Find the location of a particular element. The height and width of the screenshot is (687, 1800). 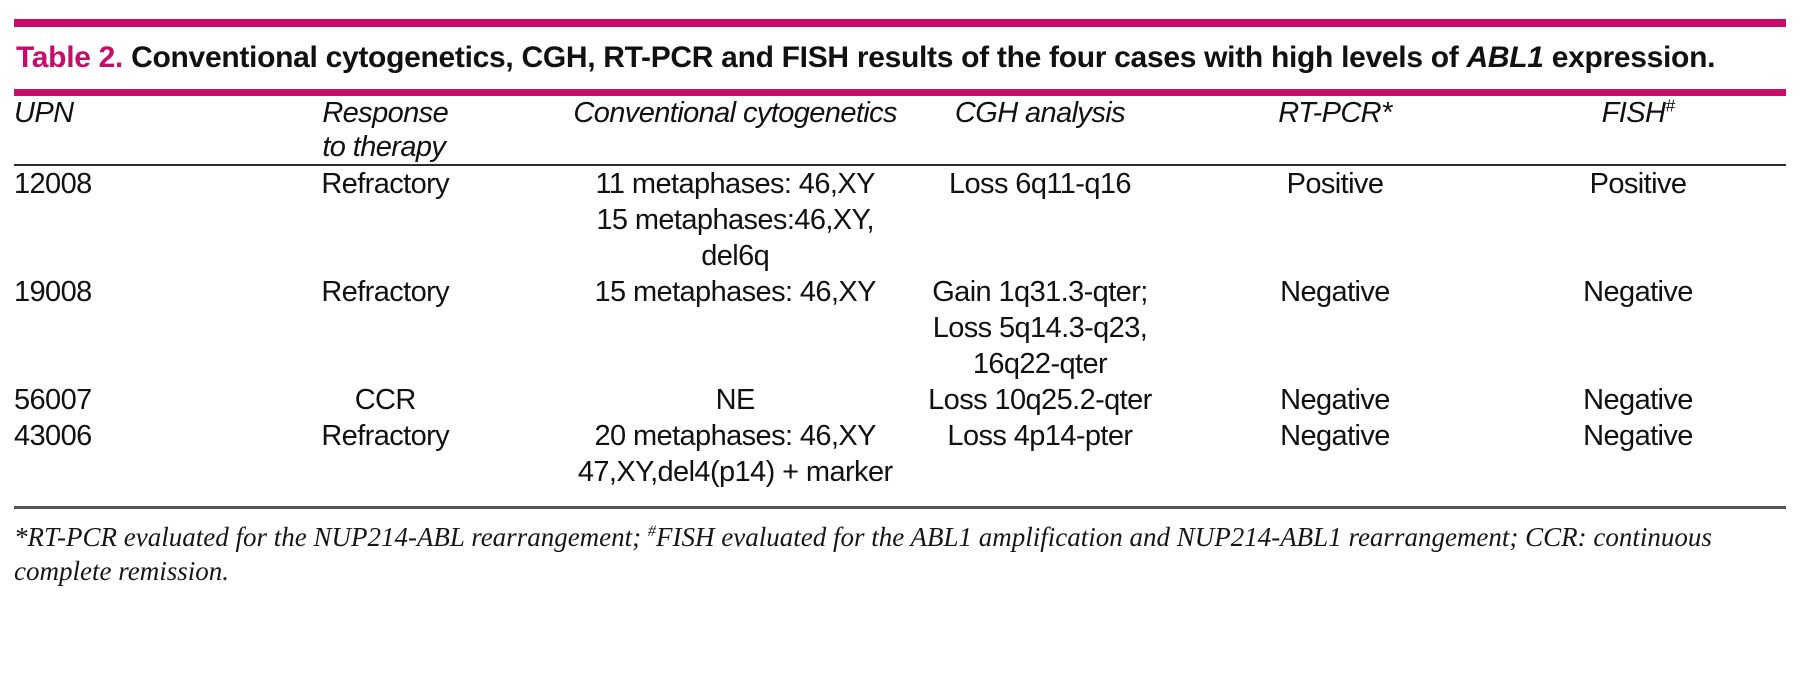

cell-cytogenetics-line: 47,XY,del4(p14) + marker is located at coordinates (735, 472).